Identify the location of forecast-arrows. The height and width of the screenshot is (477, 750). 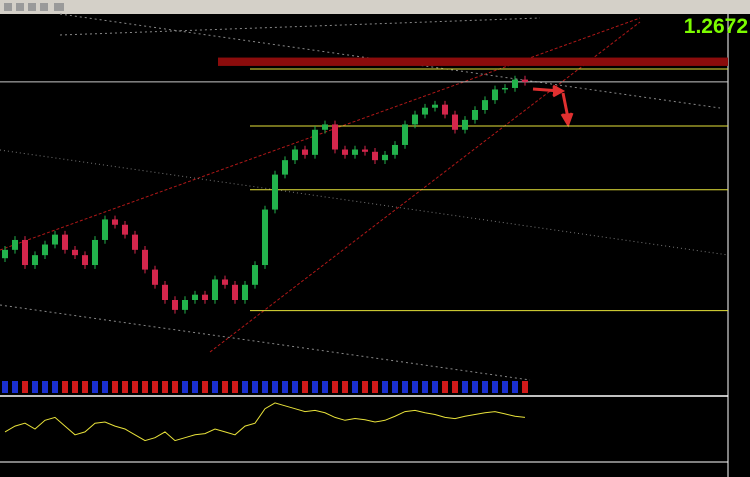
(553, 106).